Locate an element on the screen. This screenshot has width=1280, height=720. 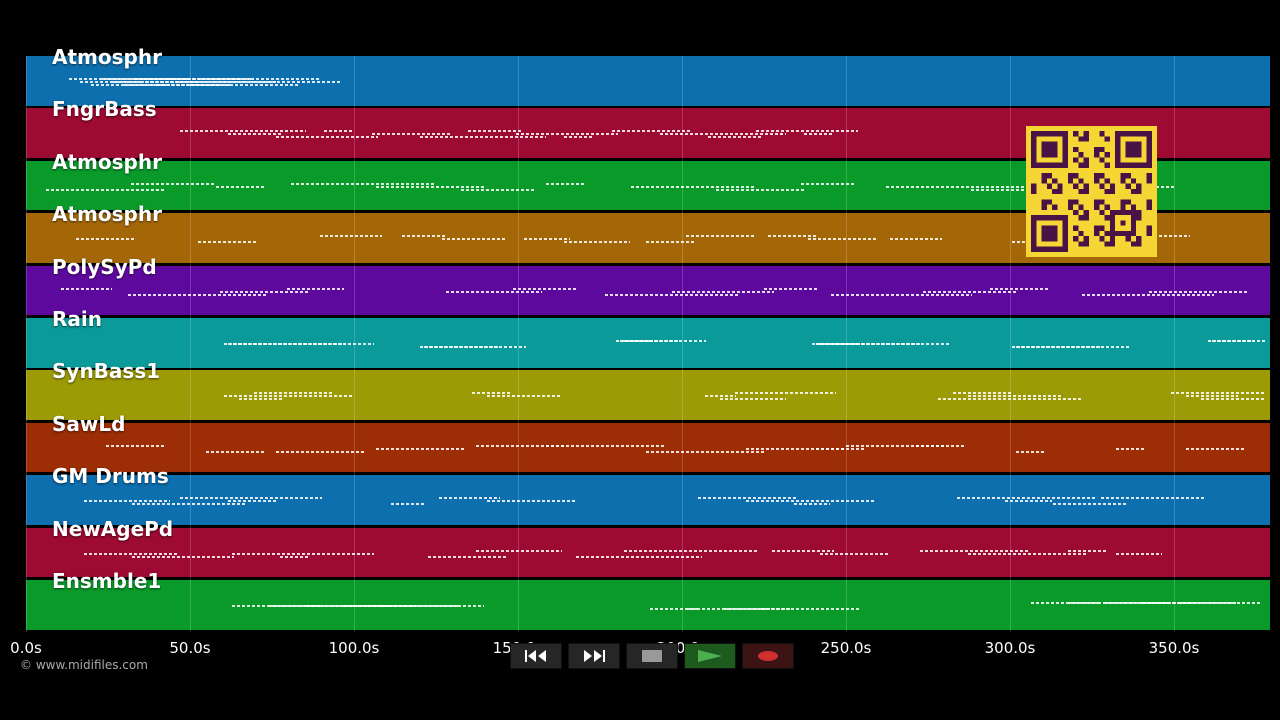
track-label: Rain is located at coordinates (77, 319).